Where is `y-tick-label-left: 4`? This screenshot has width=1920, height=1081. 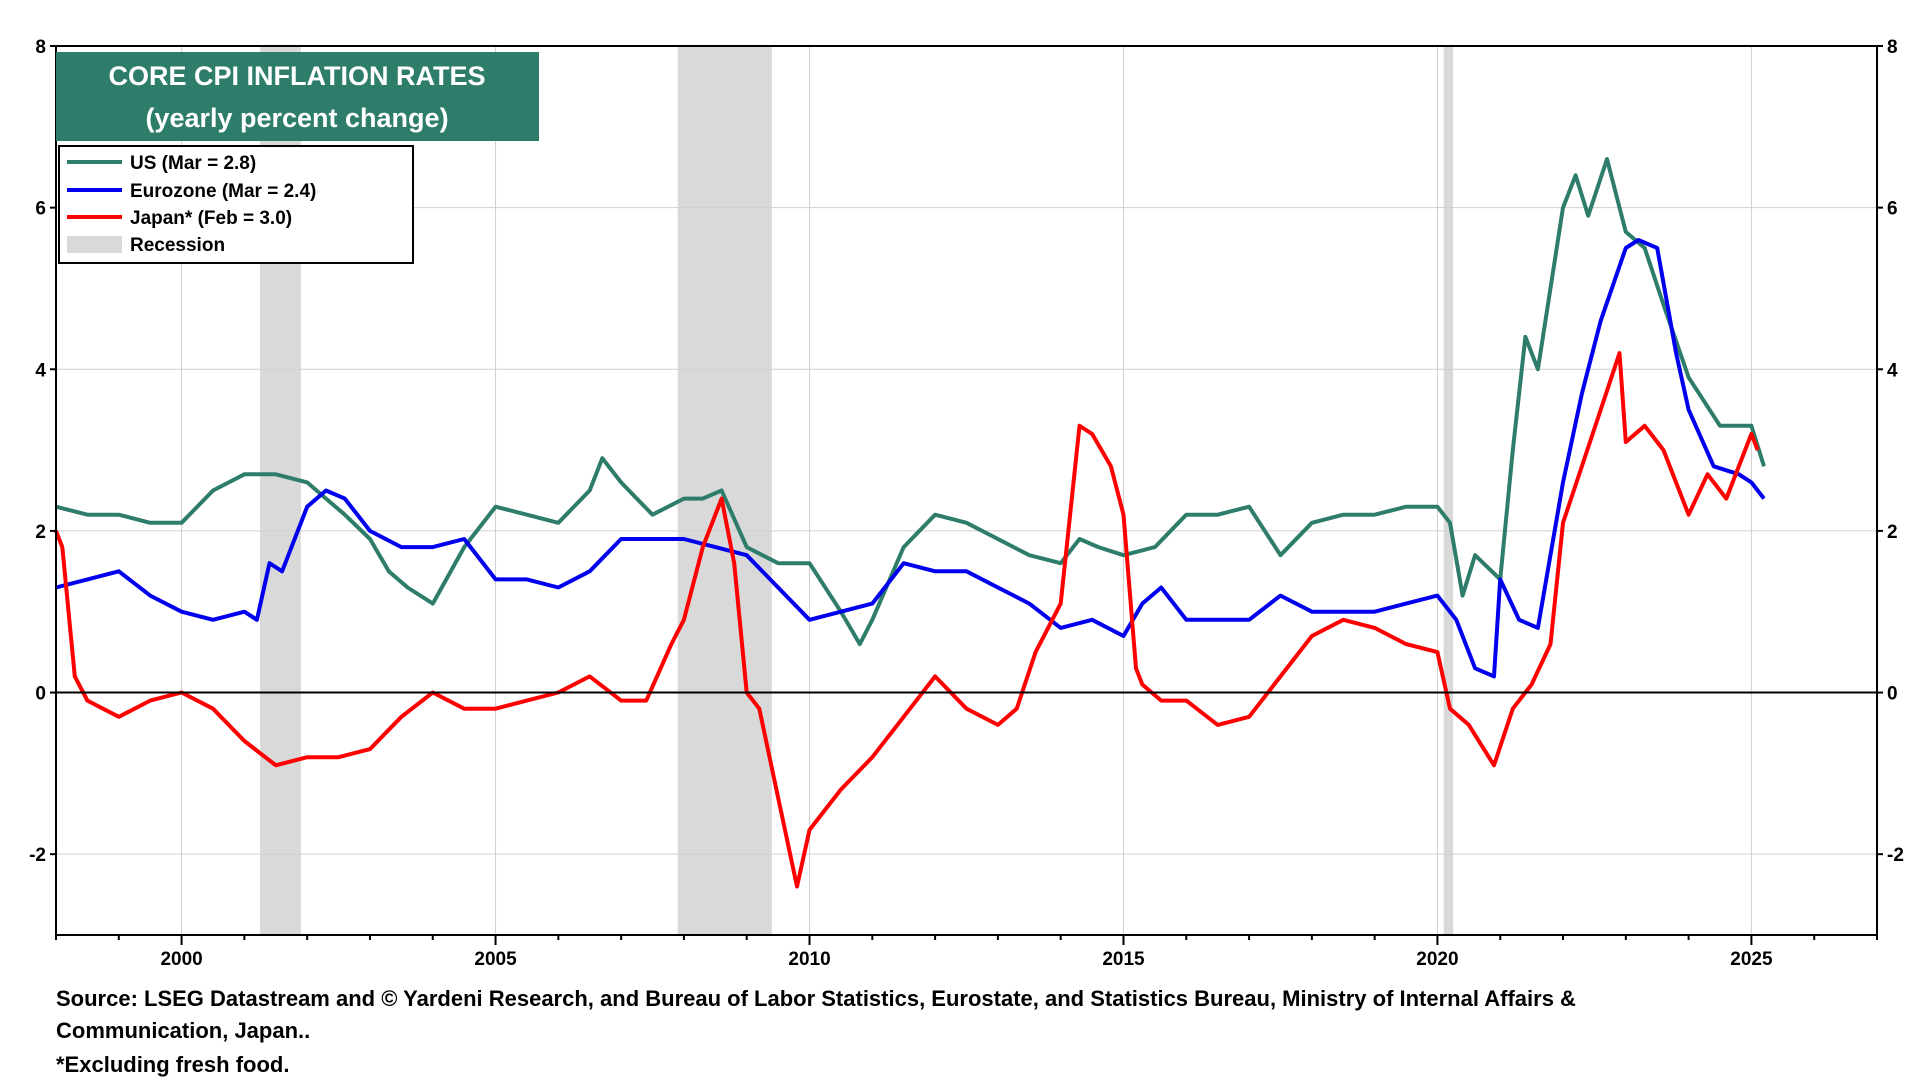 y-tick-label-left: 4 is located at coordinates (40, 370).